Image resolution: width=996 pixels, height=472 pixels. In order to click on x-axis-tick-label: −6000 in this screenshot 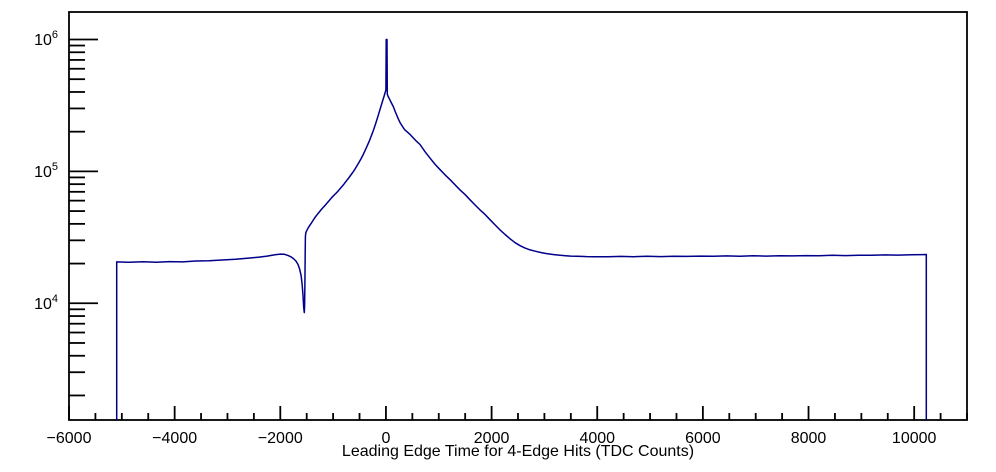, I will do `click(69, 438)`.